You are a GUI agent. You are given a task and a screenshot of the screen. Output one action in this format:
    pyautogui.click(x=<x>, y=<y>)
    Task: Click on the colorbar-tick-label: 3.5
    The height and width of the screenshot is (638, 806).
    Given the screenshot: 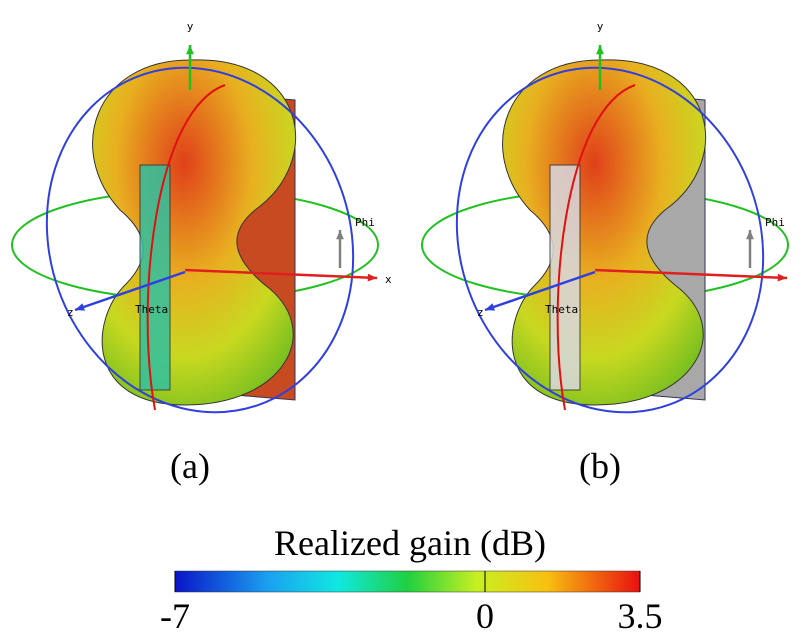 What is the action you would take?
    pyautogui.click(x=640, y=616)
    